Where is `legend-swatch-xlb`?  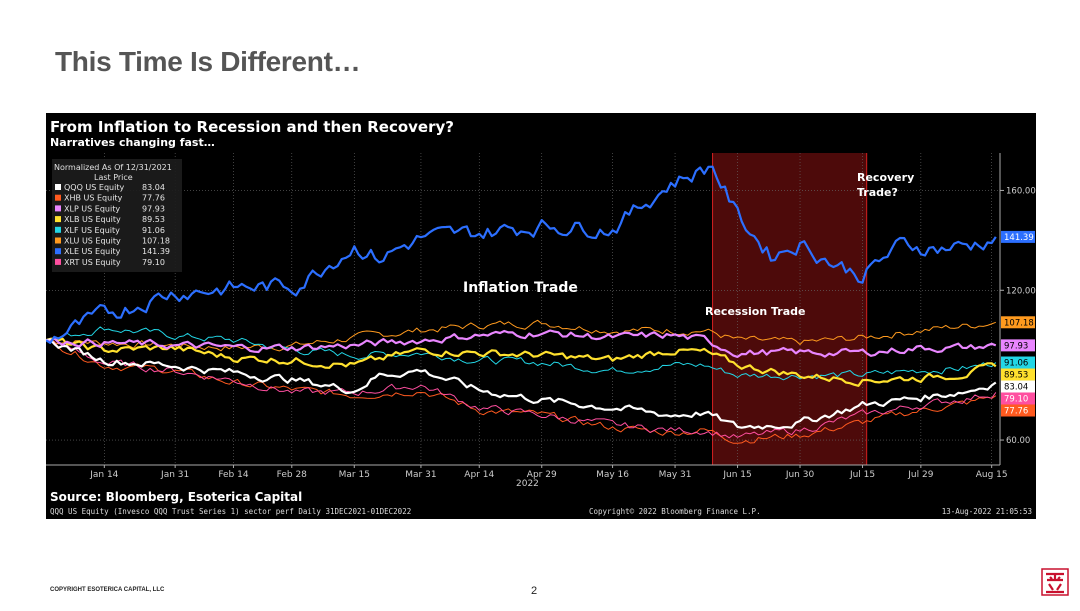 legend-swatch-xlb is located at coordinates (58, 219).